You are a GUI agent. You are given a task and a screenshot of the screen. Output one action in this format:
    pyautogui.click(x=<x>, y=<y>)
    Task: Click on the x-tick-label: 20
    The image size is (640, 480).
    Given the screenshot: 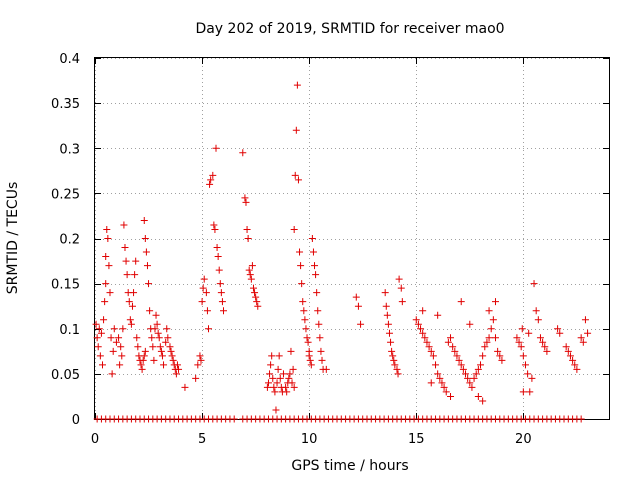 What is the action you would take?
    pyautogui.click(x=523, y=439)
    